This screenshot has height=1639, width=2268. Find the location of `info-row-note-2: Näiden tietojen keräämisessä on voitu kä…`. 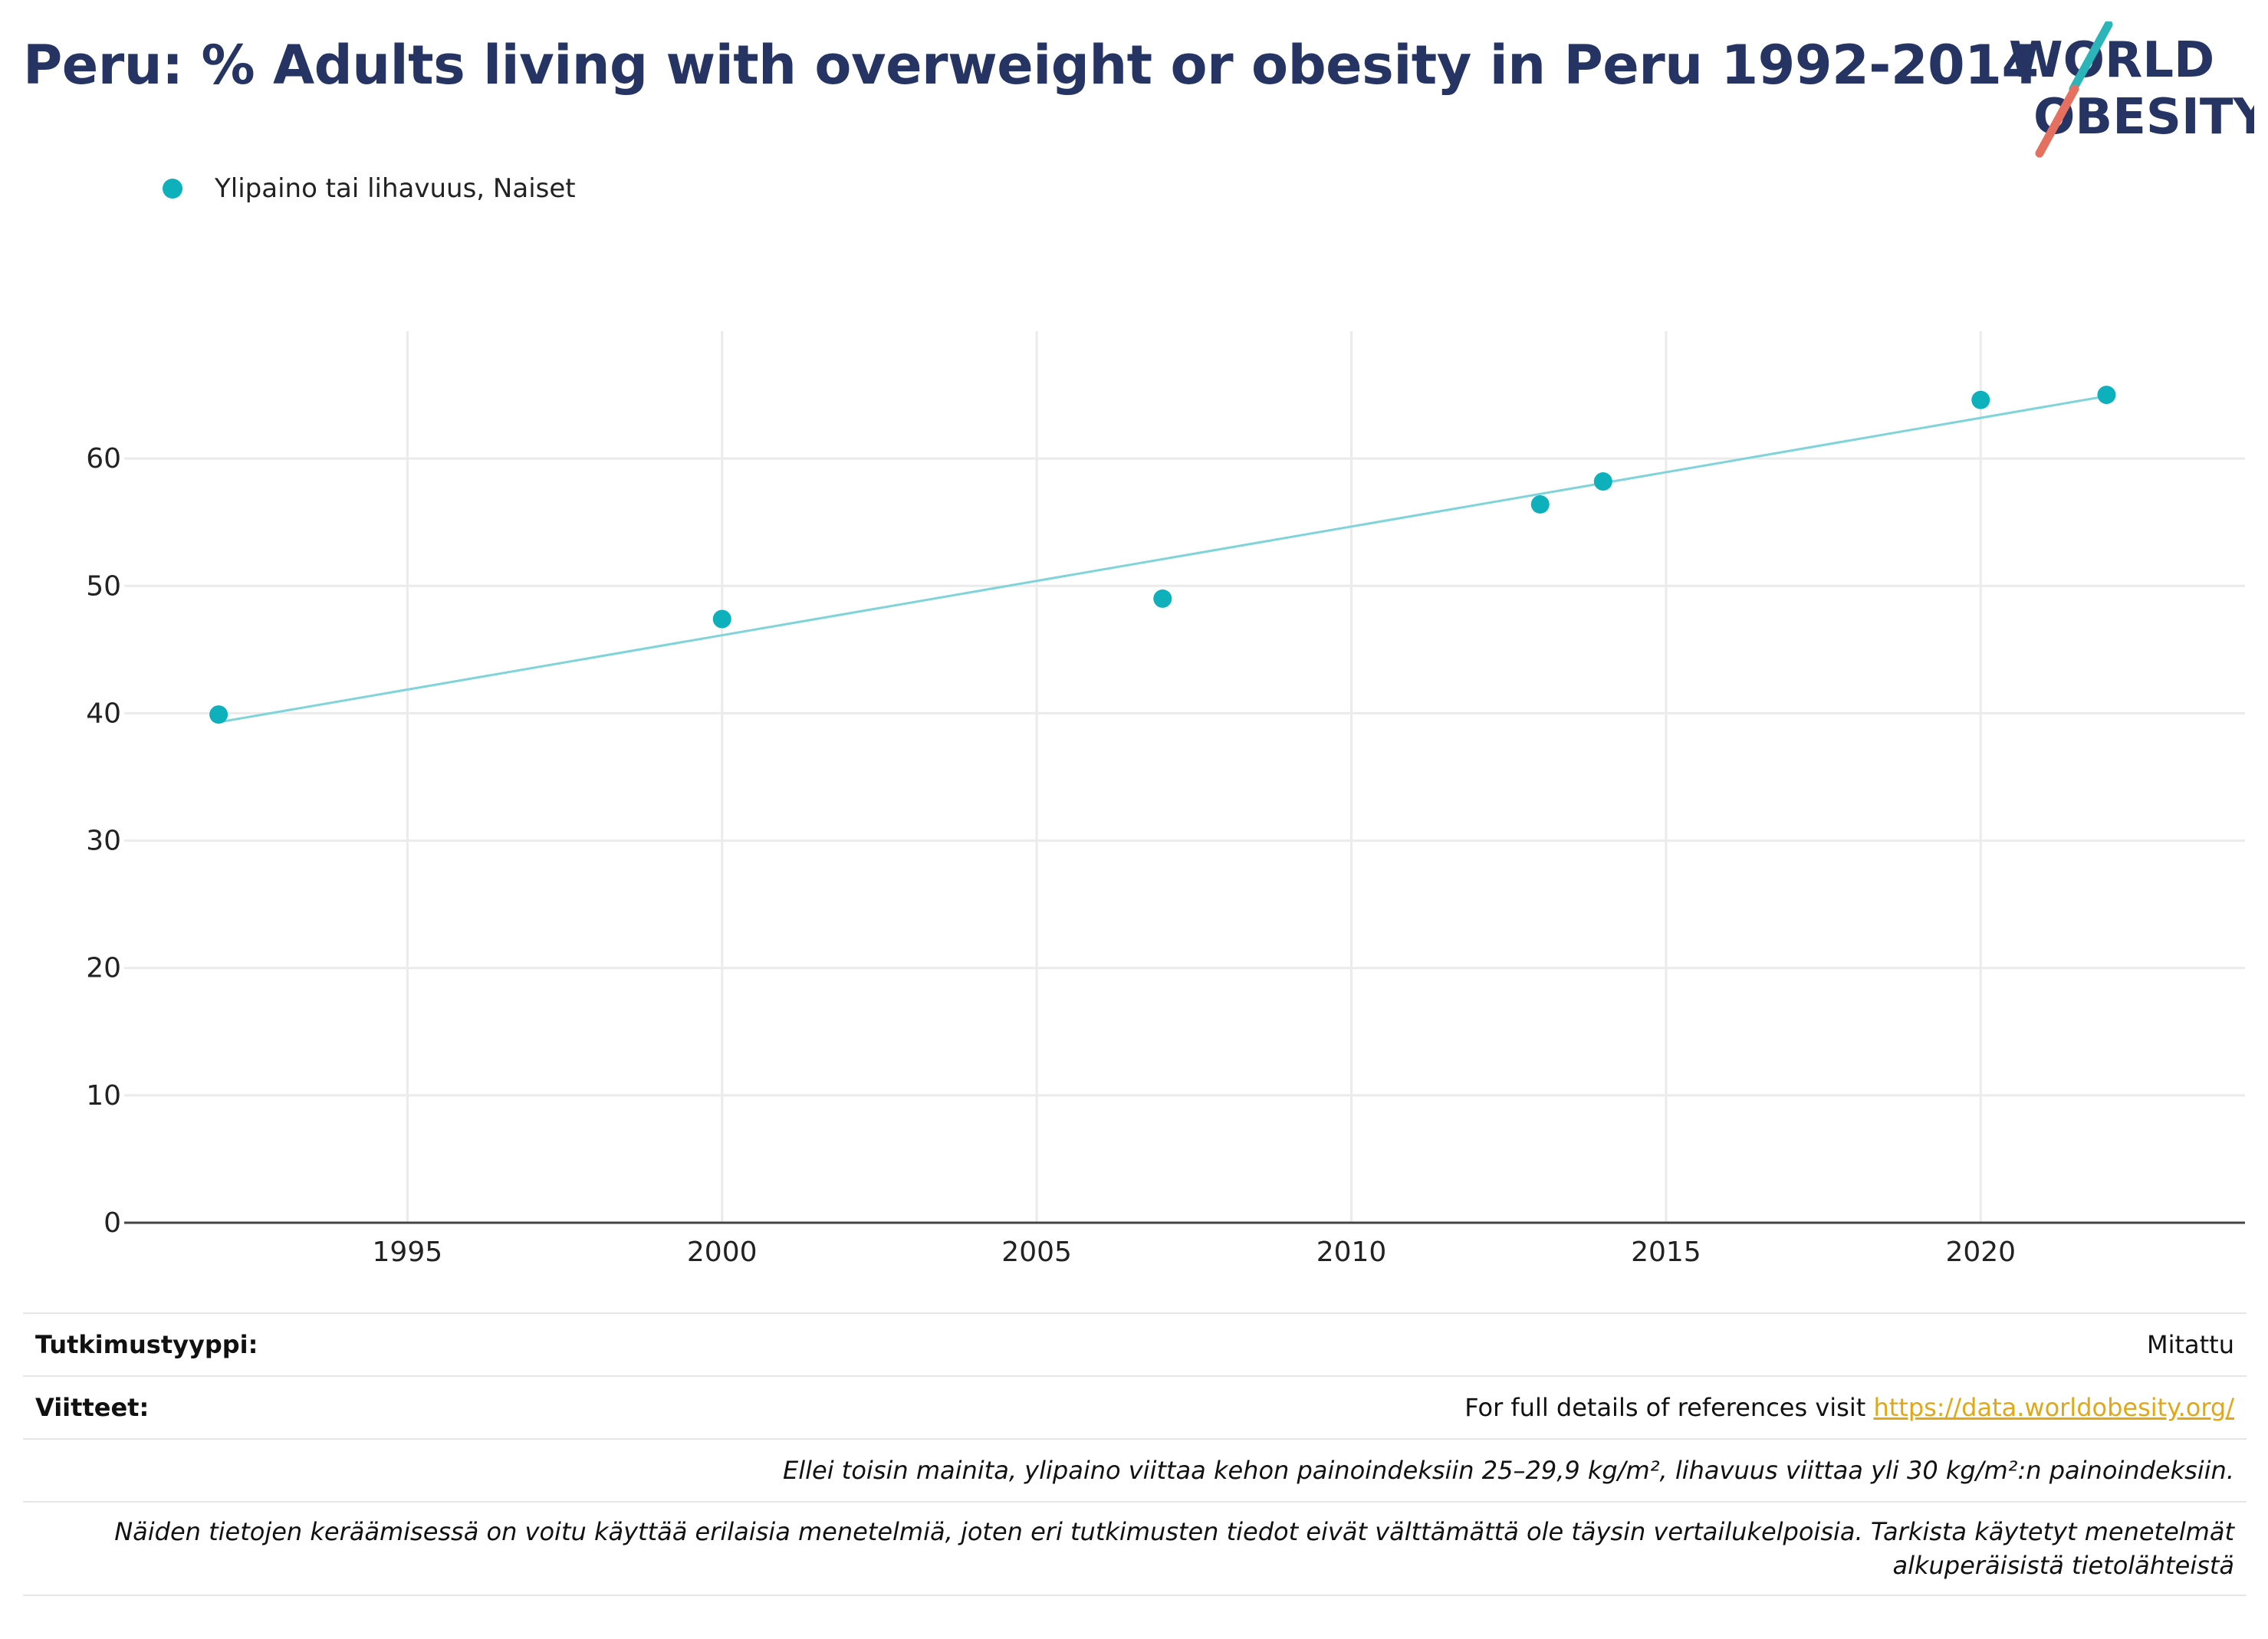

info-row-note-2: Näiden tietojen keräämisessä on voitu kä… is located at coordinates (1135, 1549).